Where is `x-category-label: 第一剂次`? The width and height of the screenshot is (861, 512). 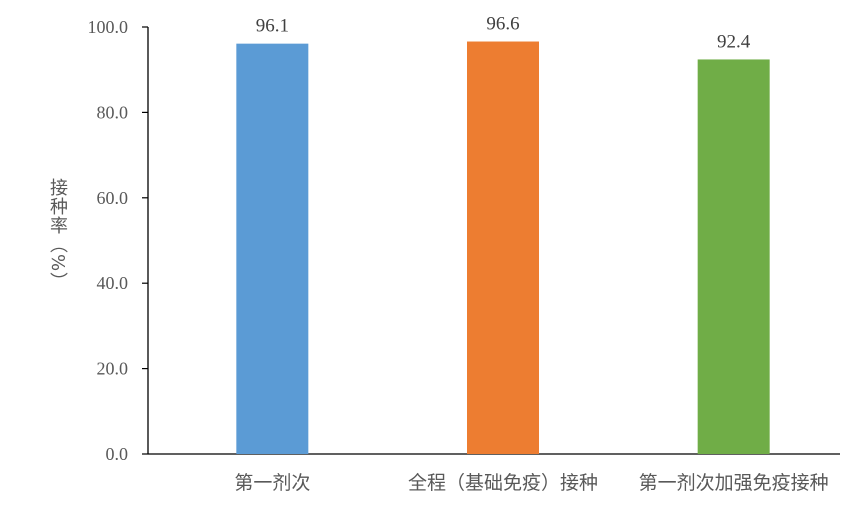 x-category-label: 第一剂次 is located at coordinates (272, 483).